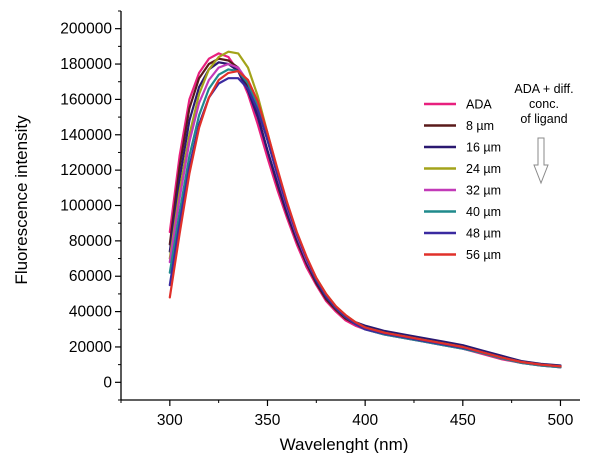 The height and width of the screenshot is (453, 597). What do you see at coordinates (483, 148) in the screenshot?
I see `legend-label-2: 16 µm` at bounding box center [483, 148].